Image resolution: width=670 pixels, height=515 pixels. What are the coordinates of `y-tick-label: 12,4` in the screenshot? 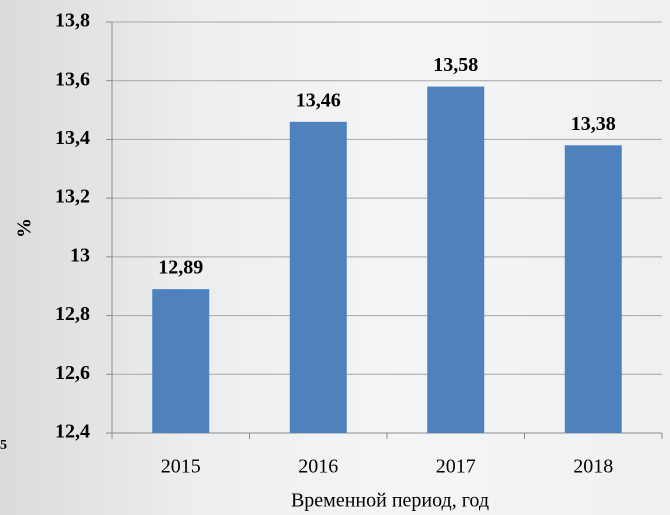 It's located at (72, 432).